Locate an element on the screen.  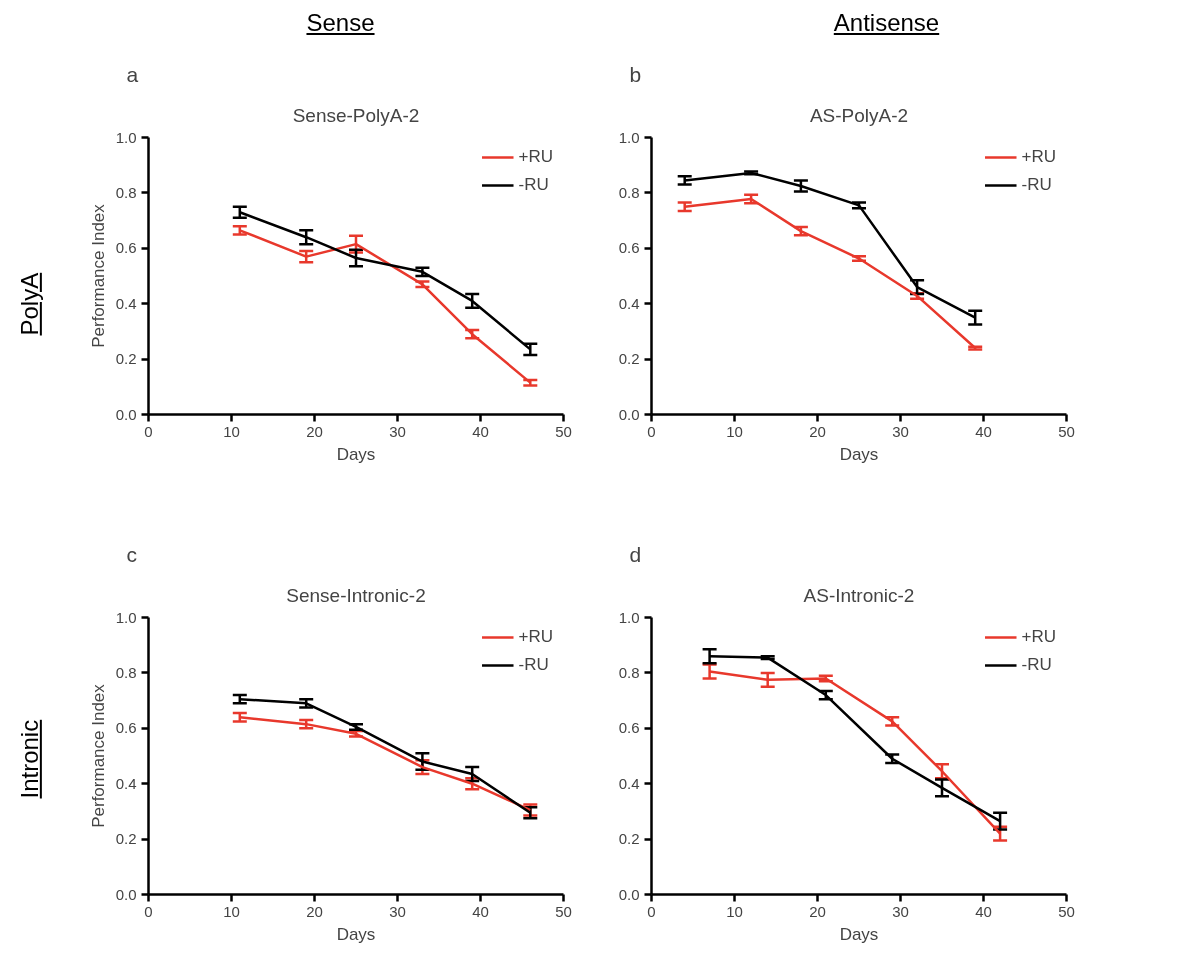
chart-title: AS-PolyA-2 is located at coordinates (859, 115).